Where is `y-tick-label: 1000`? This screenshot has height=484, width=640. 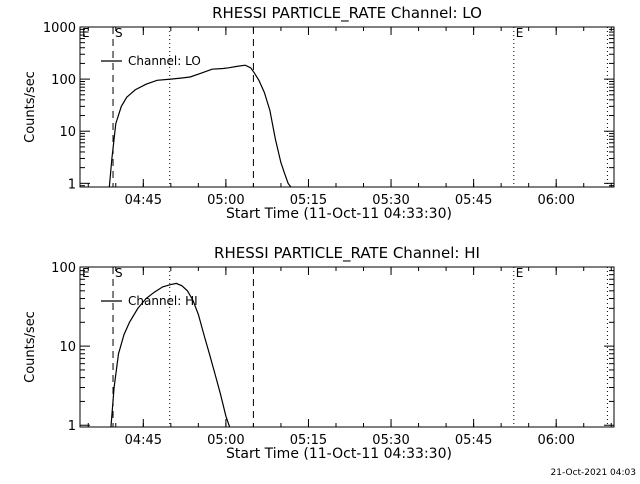
y-tick-label: 1000 is located at coordinates (59, 28).